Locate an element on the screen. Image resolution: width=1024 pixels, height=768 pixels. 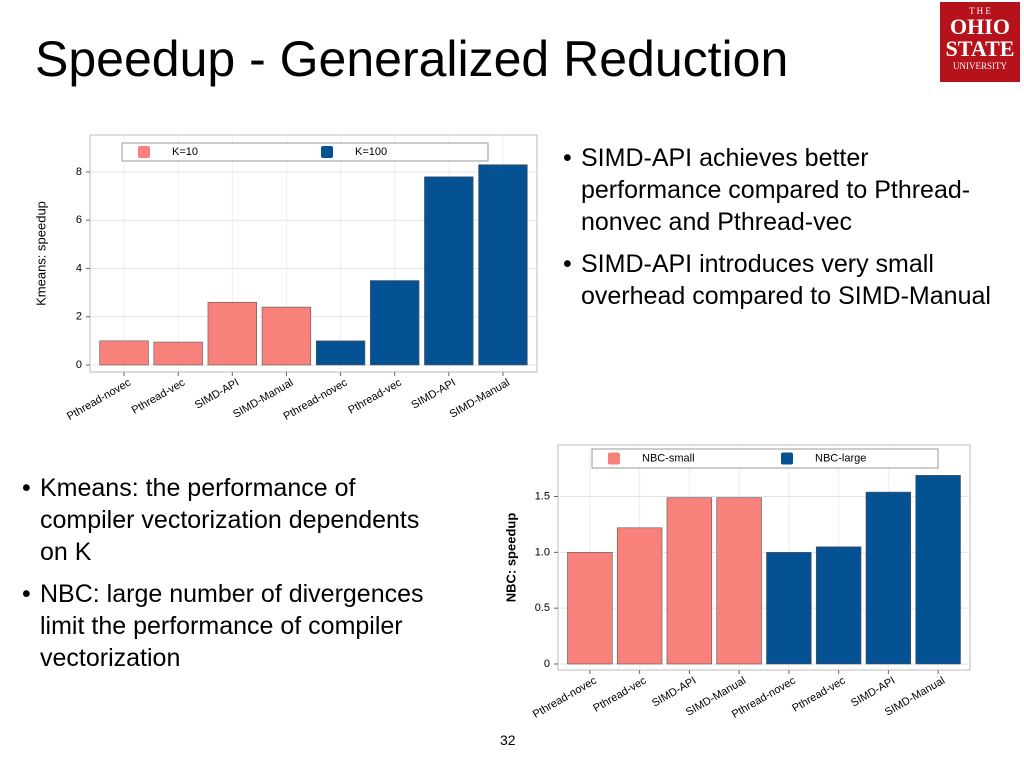
y-axis-label: NBC: speedup is located at coordinates (510, 558).